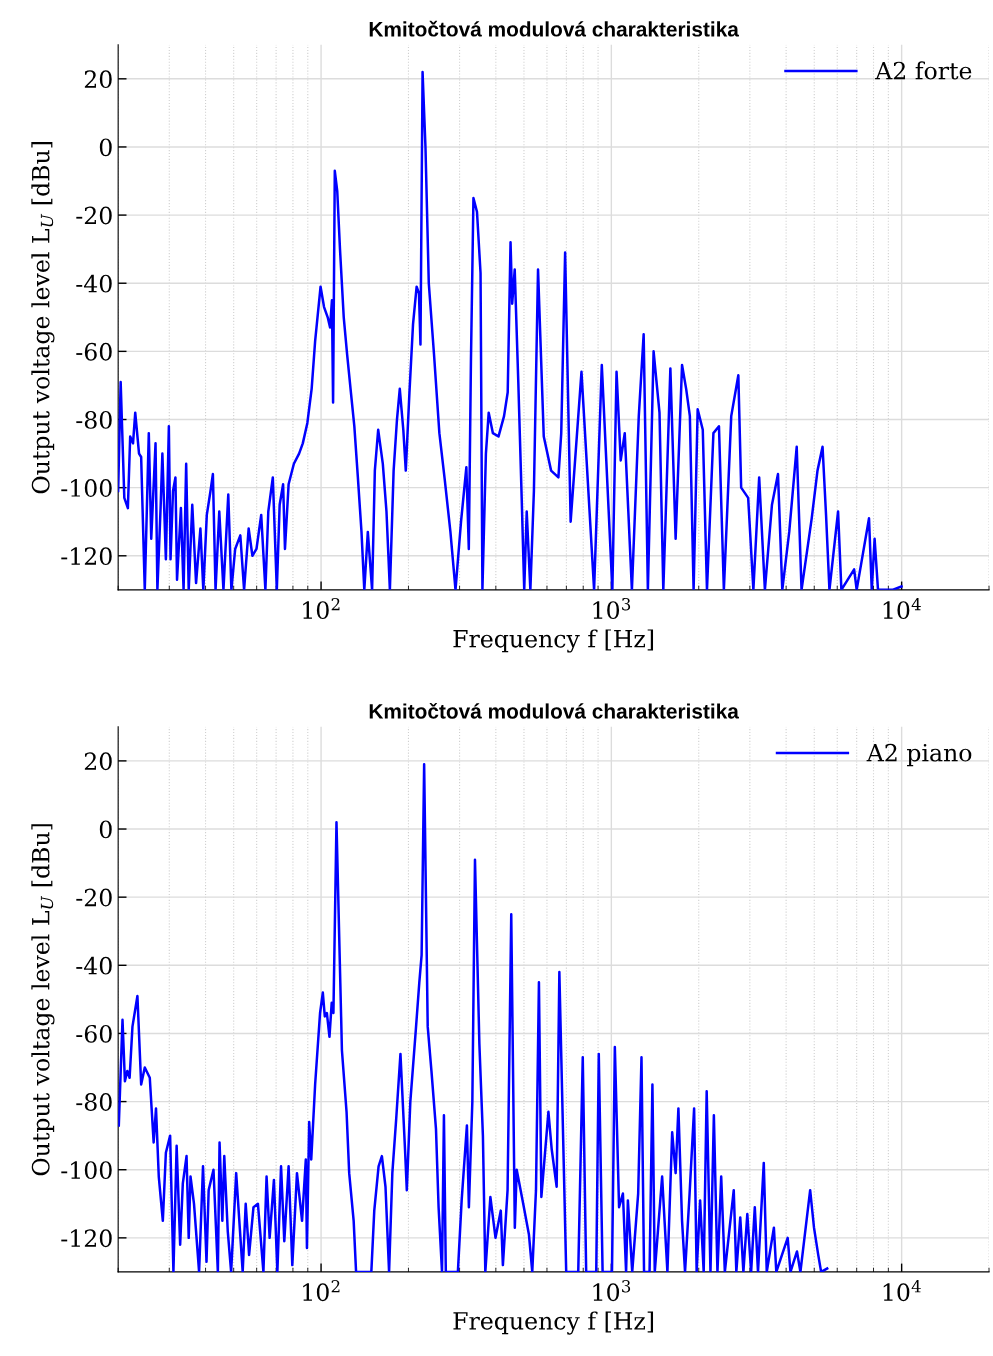 The image size is (993, 1356). I want to click on legend-label: A2 forte, so click(923, 70).